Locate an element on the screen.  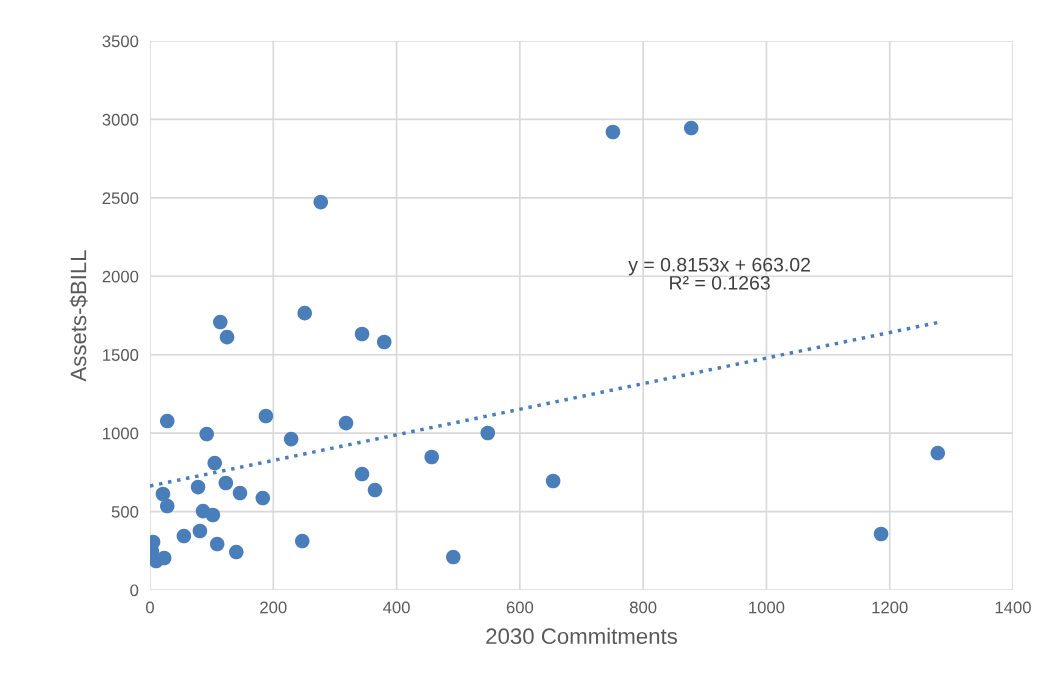
y-tick-label: 0 is located at coordinates (134, 590).